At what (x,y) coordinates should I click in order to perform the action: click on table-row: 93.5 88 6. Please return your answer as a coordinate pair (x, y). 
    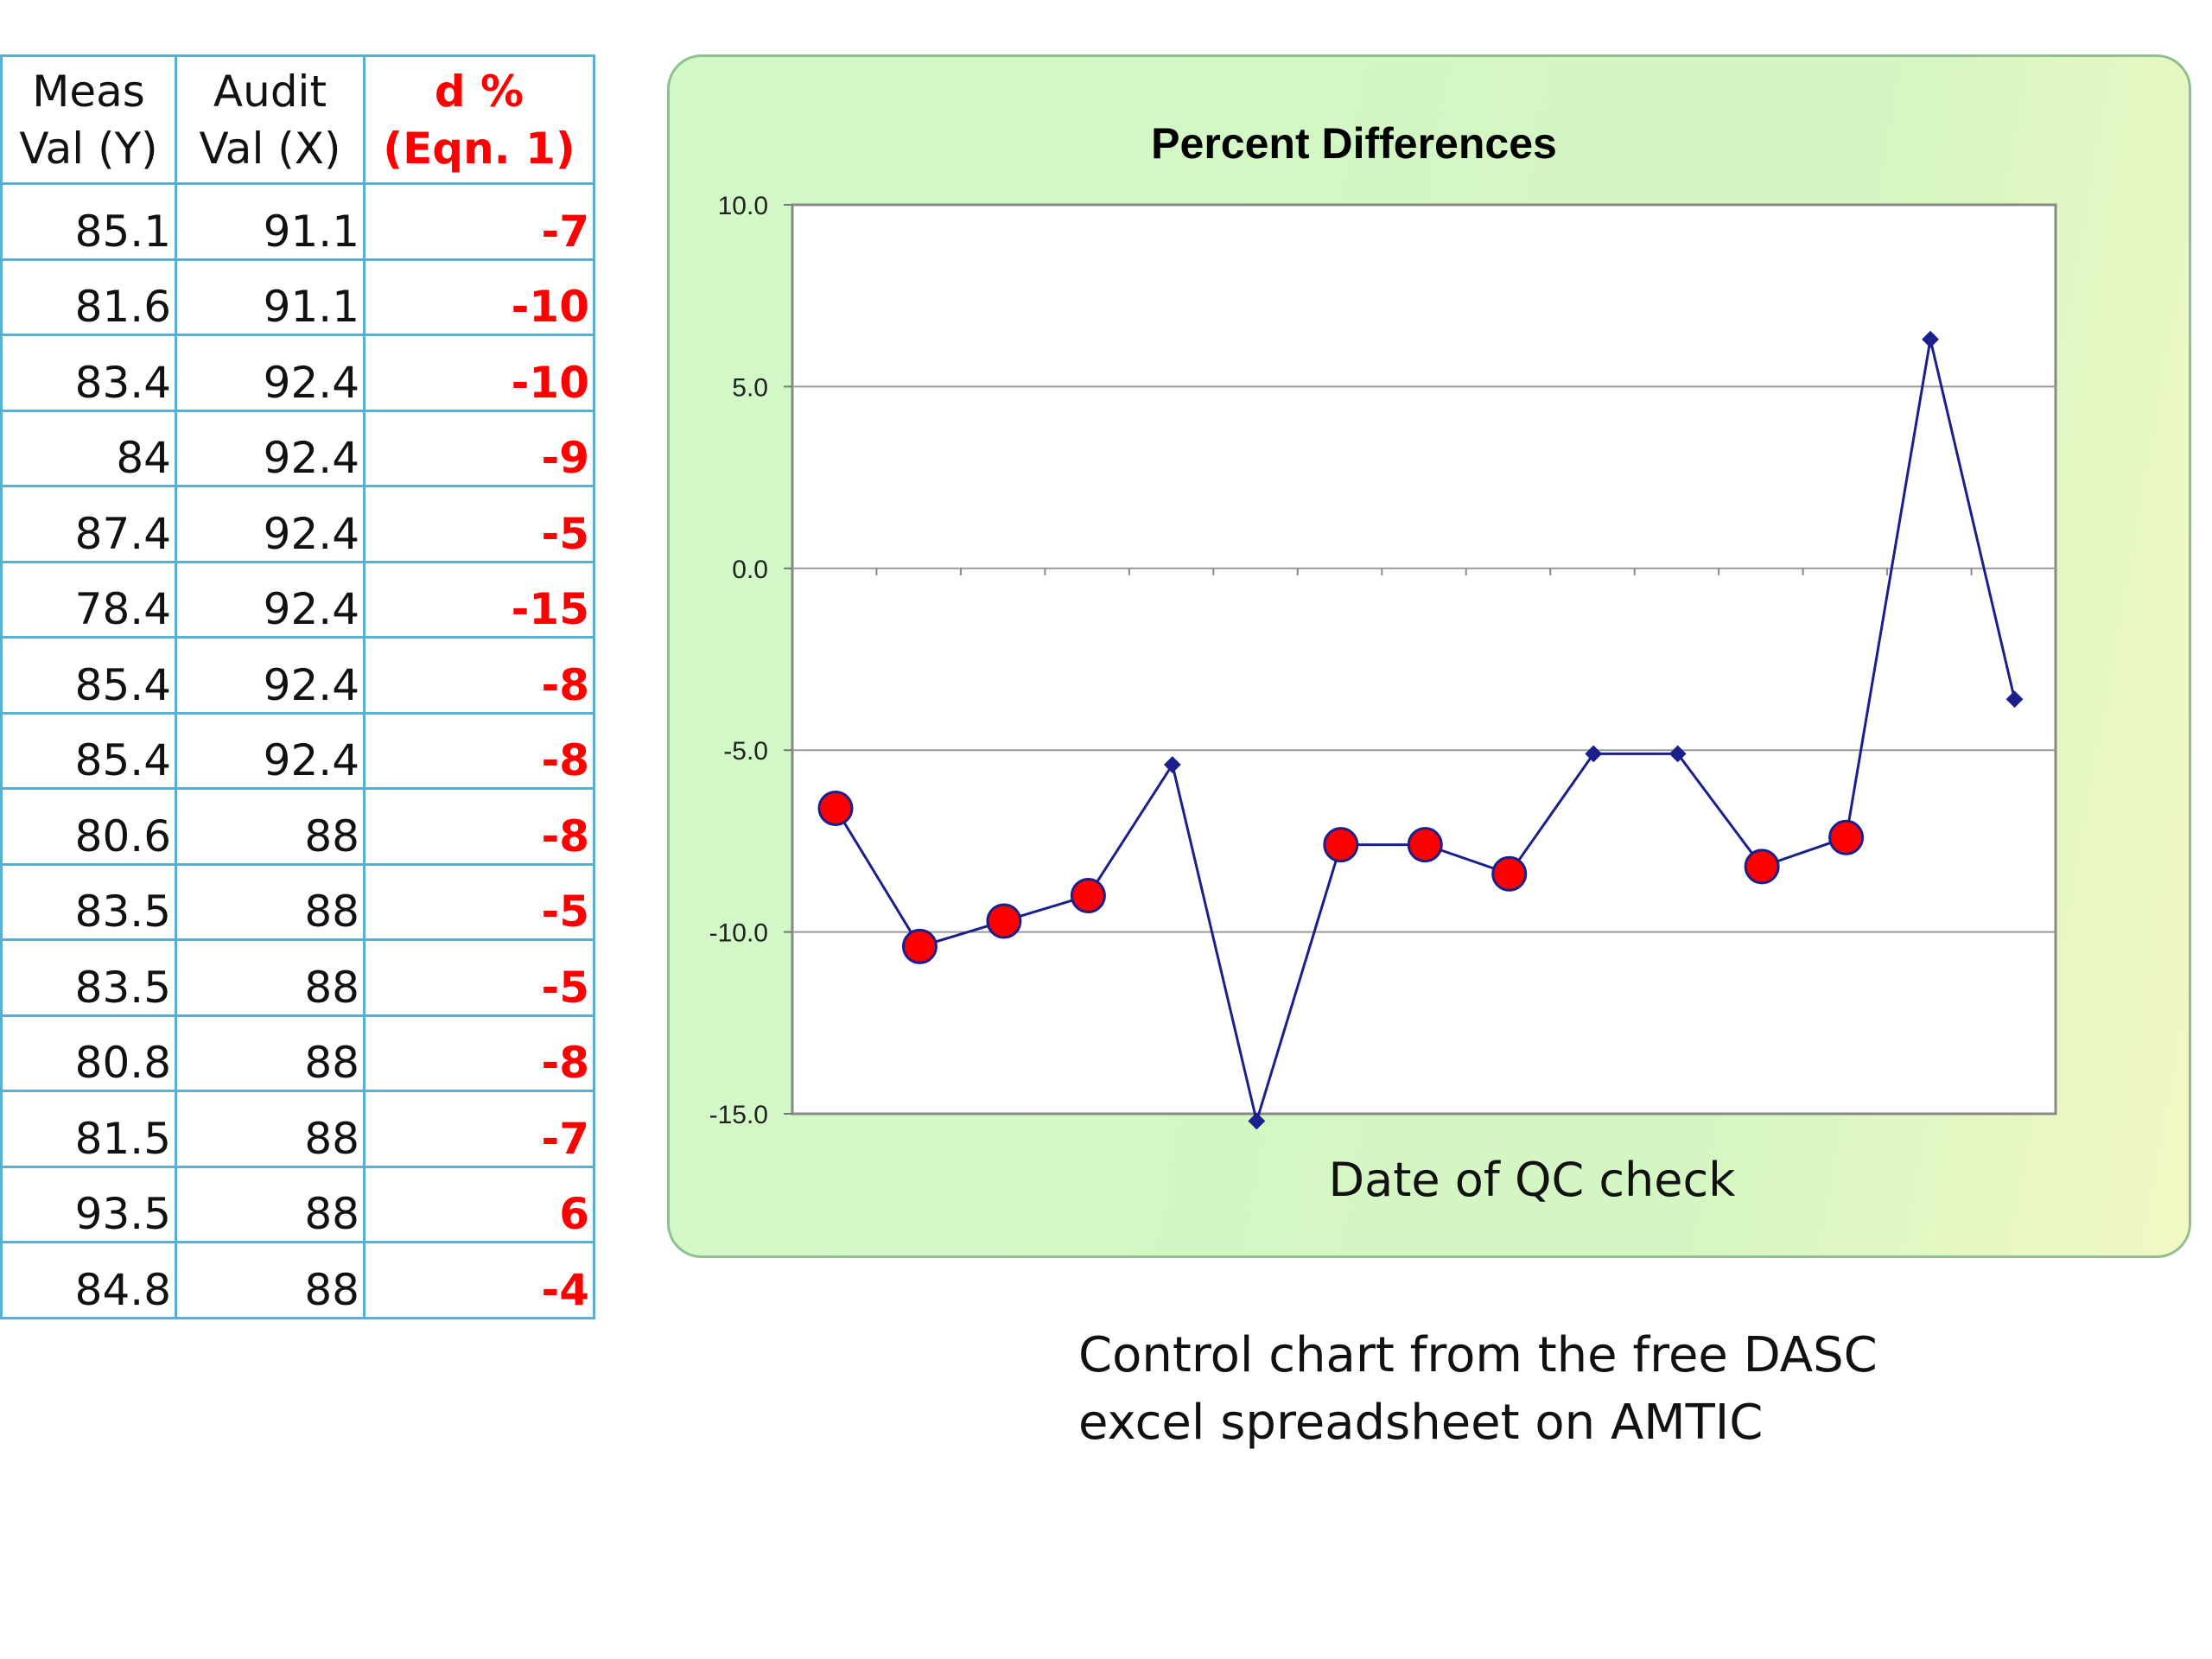
    Looking at the image, I should click on (297, 1204).